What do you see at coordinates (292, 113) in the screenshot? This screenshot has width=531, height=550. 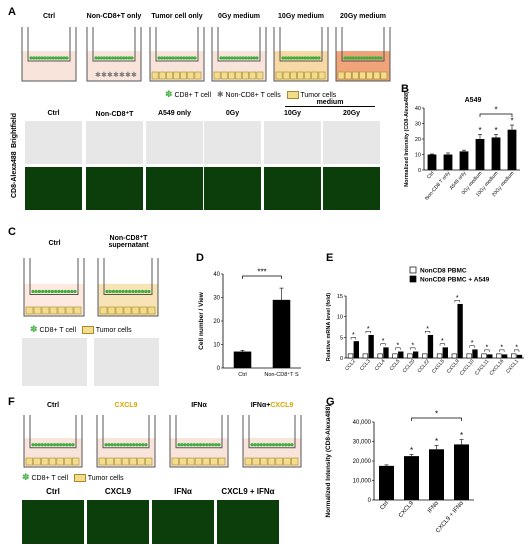 I see `image-col-label: 10Gy` at bounding box center [292, 113].